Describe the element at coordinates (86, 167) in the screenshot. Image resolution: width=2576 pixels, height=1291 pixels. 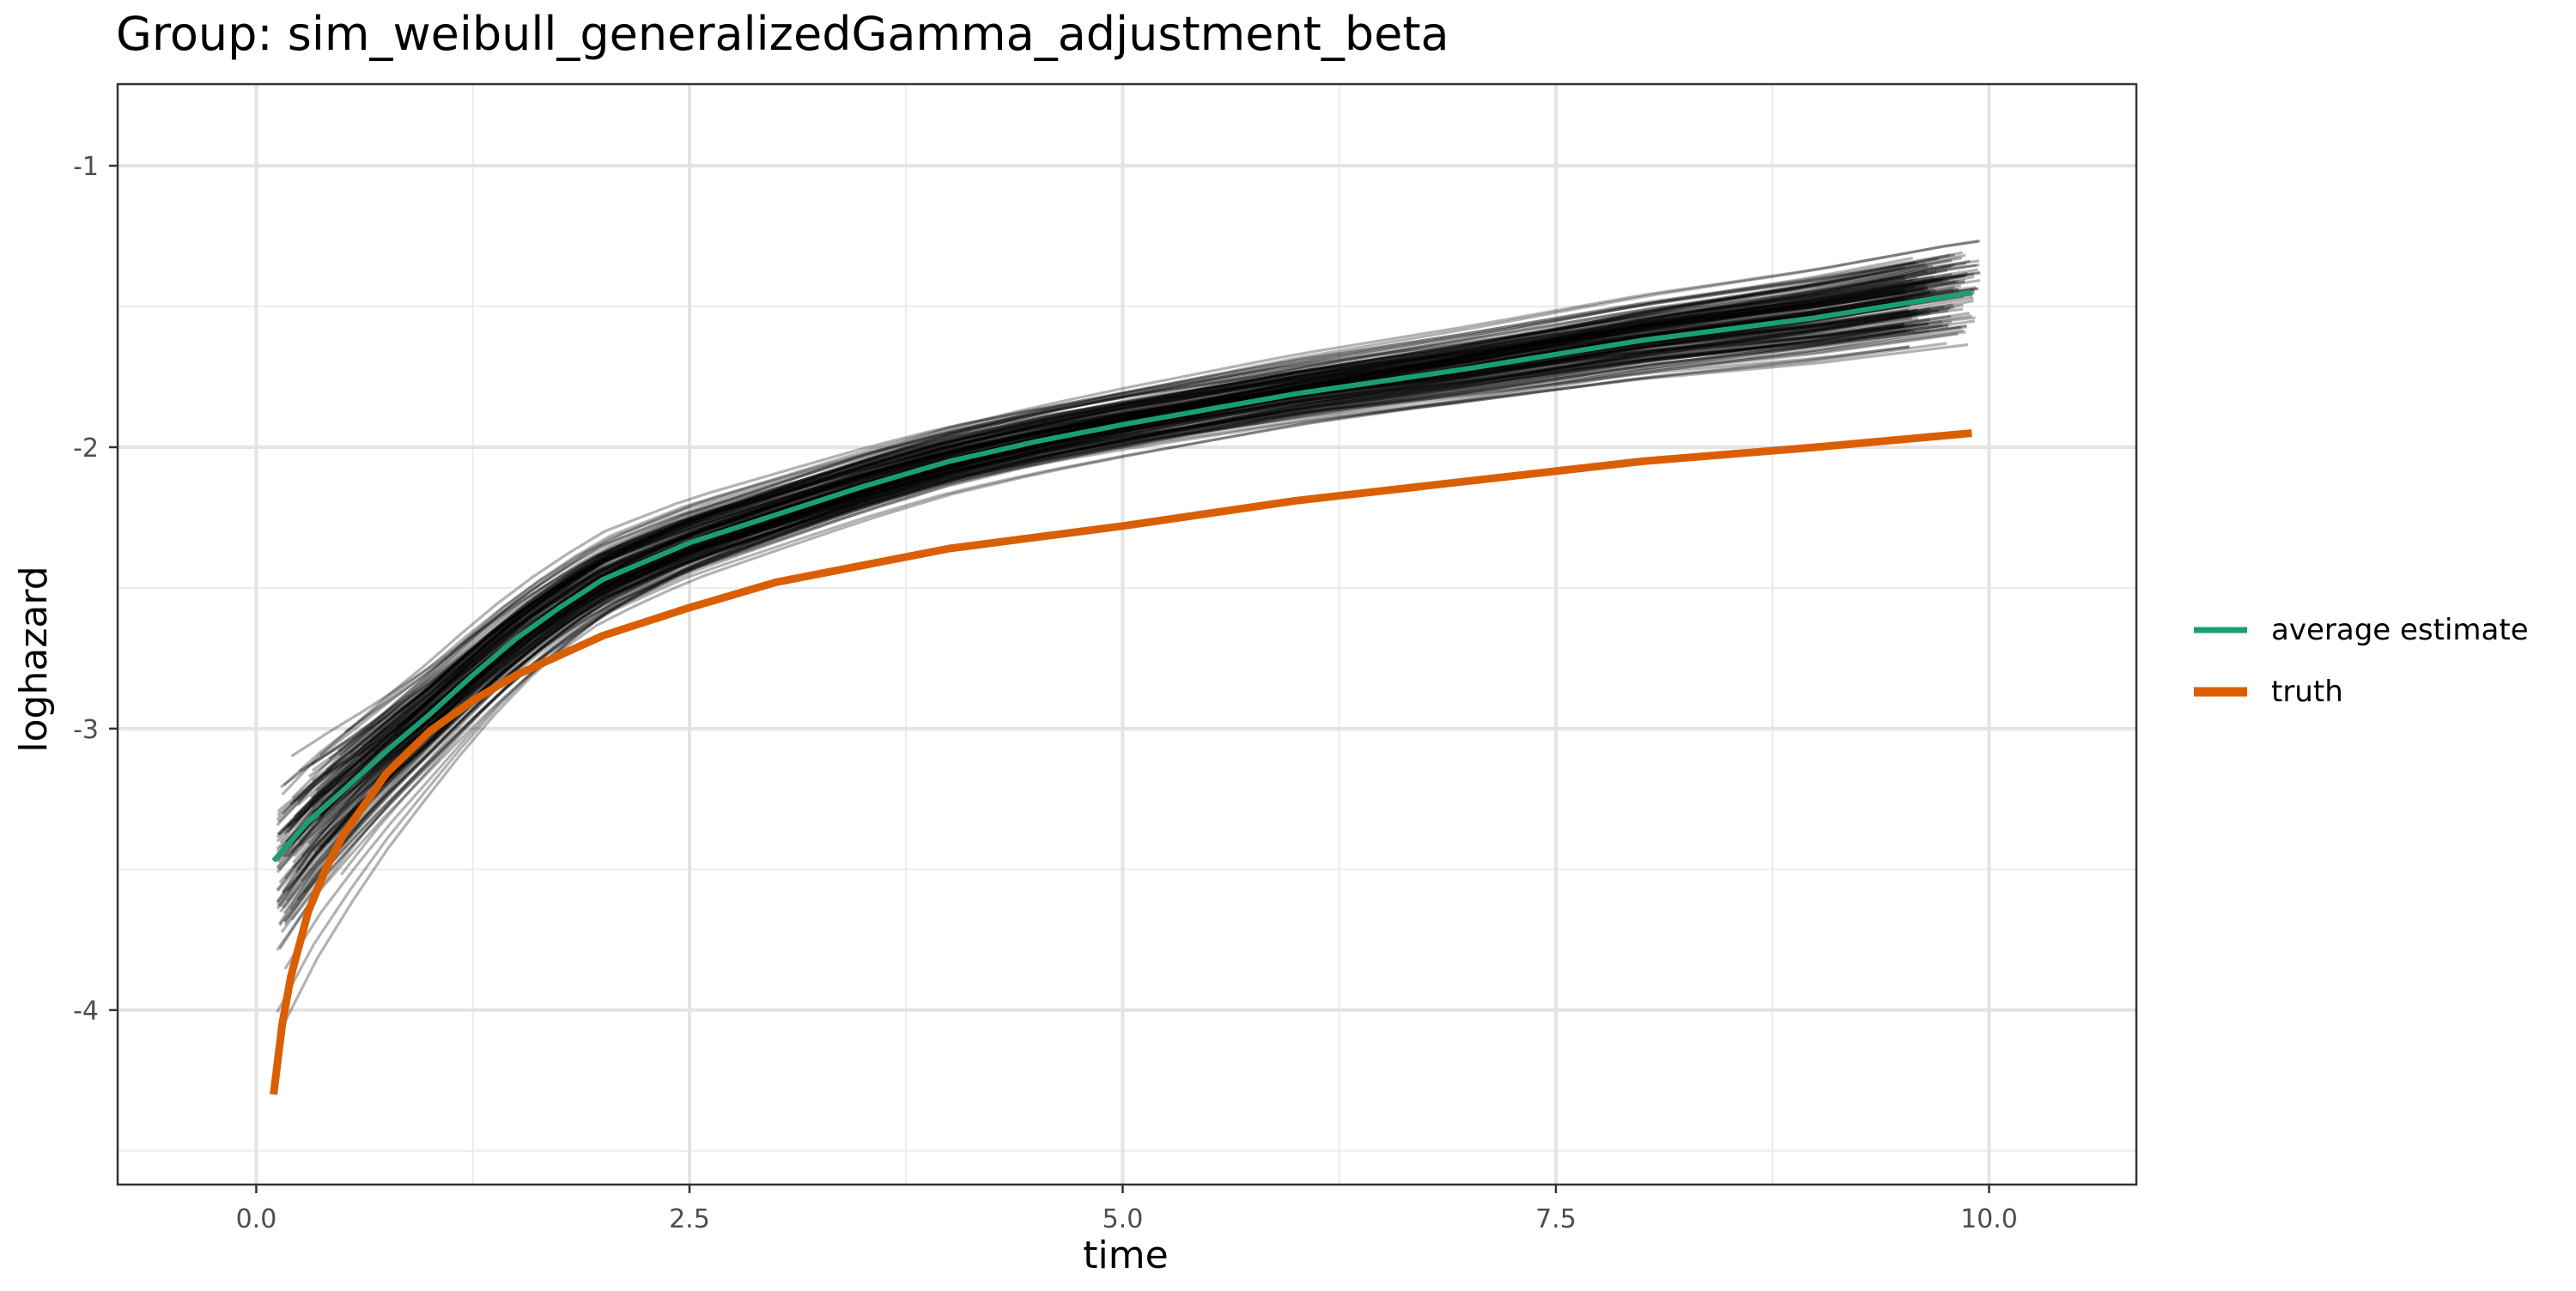
I see `y-tick-label: -1` at that location.